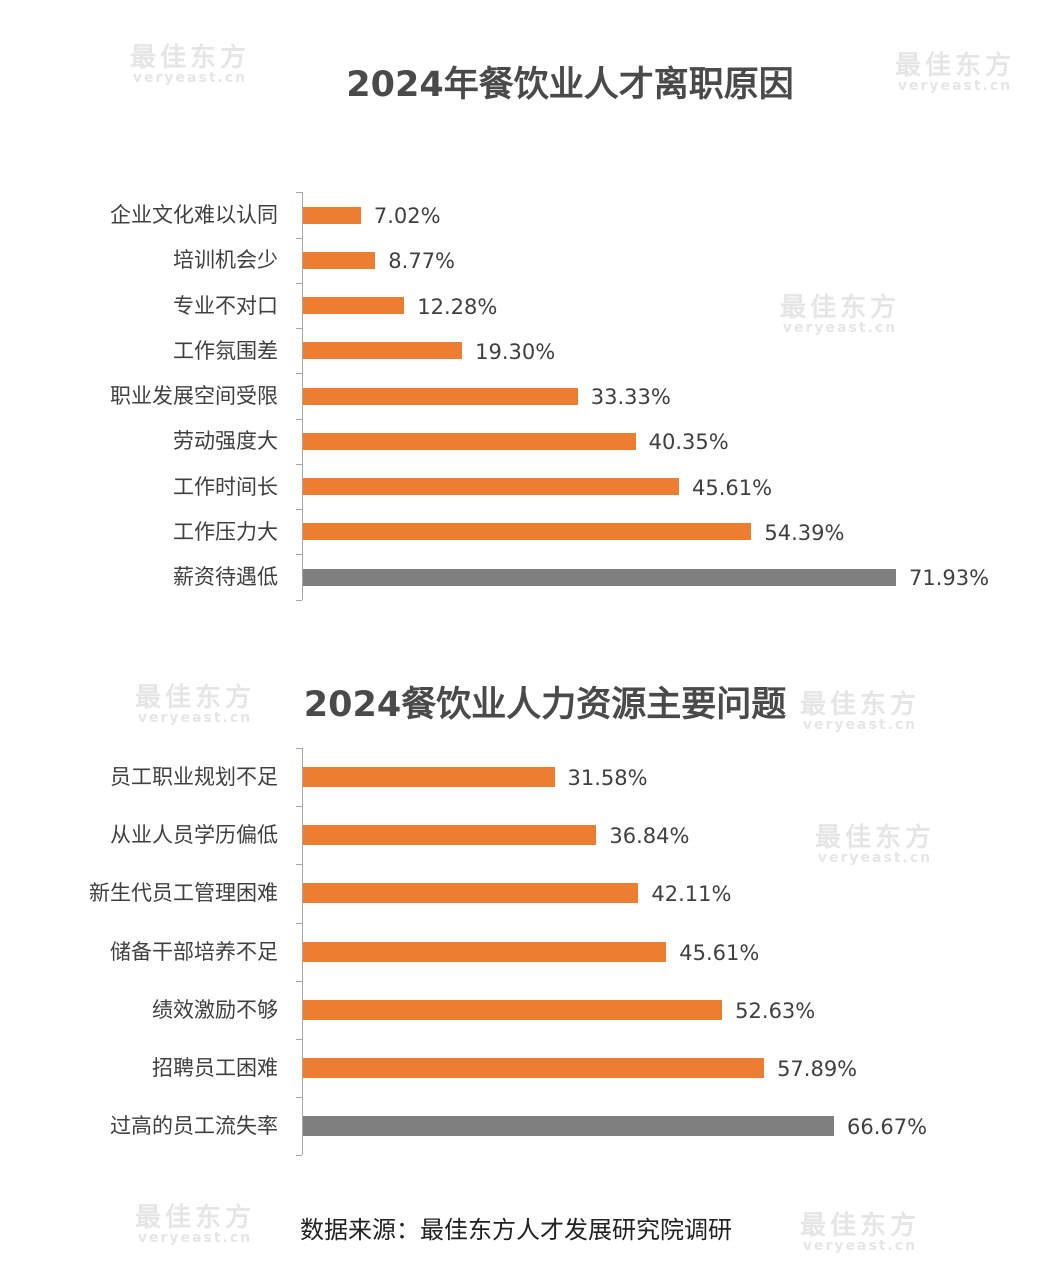  Describe the element at coordinates (225, 577) in the screenshot. I see `category-label: 薪资待遇低` at that location.